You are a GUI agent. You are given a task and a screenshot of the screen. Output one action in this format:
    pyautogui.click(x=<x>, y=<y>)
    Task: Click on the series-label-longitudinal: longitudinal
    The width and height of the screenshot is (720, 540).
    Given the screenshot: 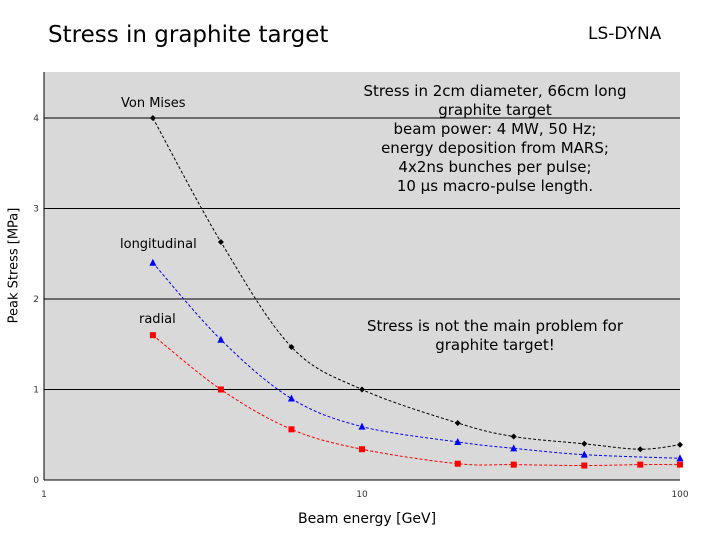 What is the action you would take?
    pyautogui.click(x=158, y=244)
    